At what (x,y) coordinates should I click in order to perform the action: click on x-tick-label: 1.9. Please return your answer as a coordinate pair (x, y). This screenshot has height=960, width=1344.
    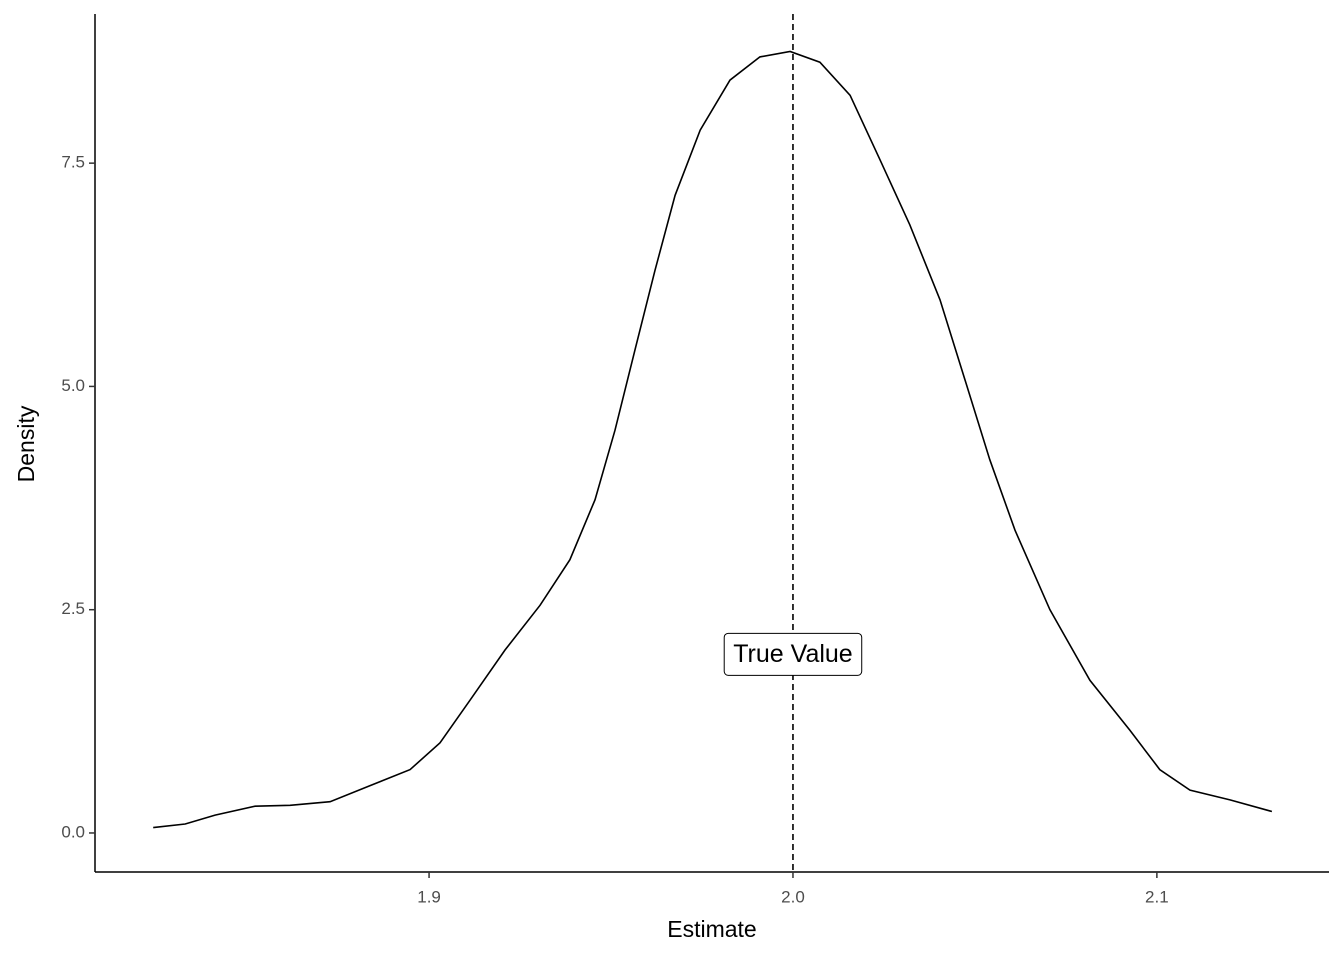
    Looking at the image, I should click on (429, 896).